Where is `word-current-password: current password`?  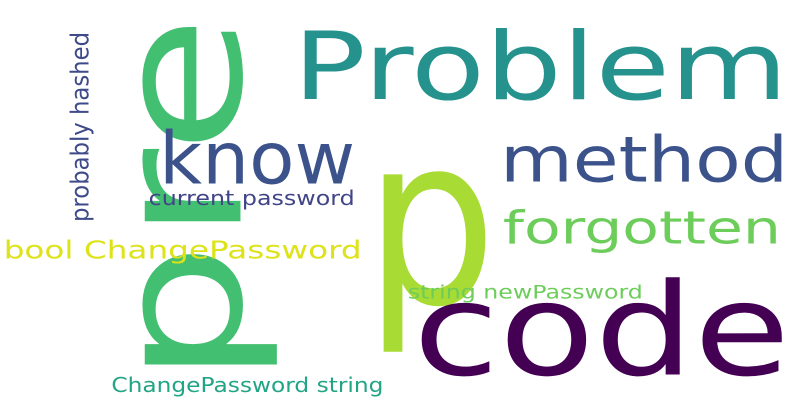
word-current-password: current password is located at coordinates (252, 198).